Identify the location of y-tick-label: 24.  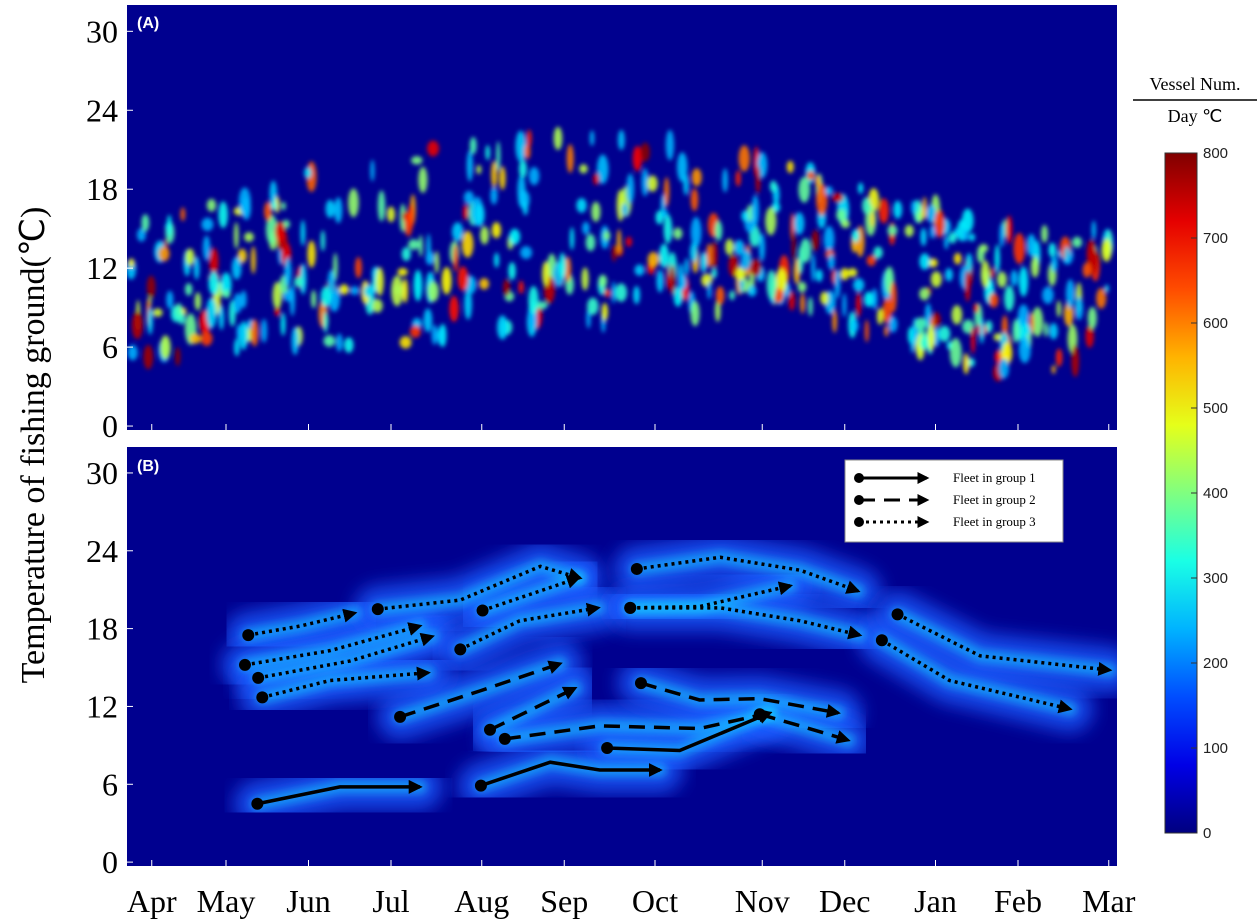
(102, 551).